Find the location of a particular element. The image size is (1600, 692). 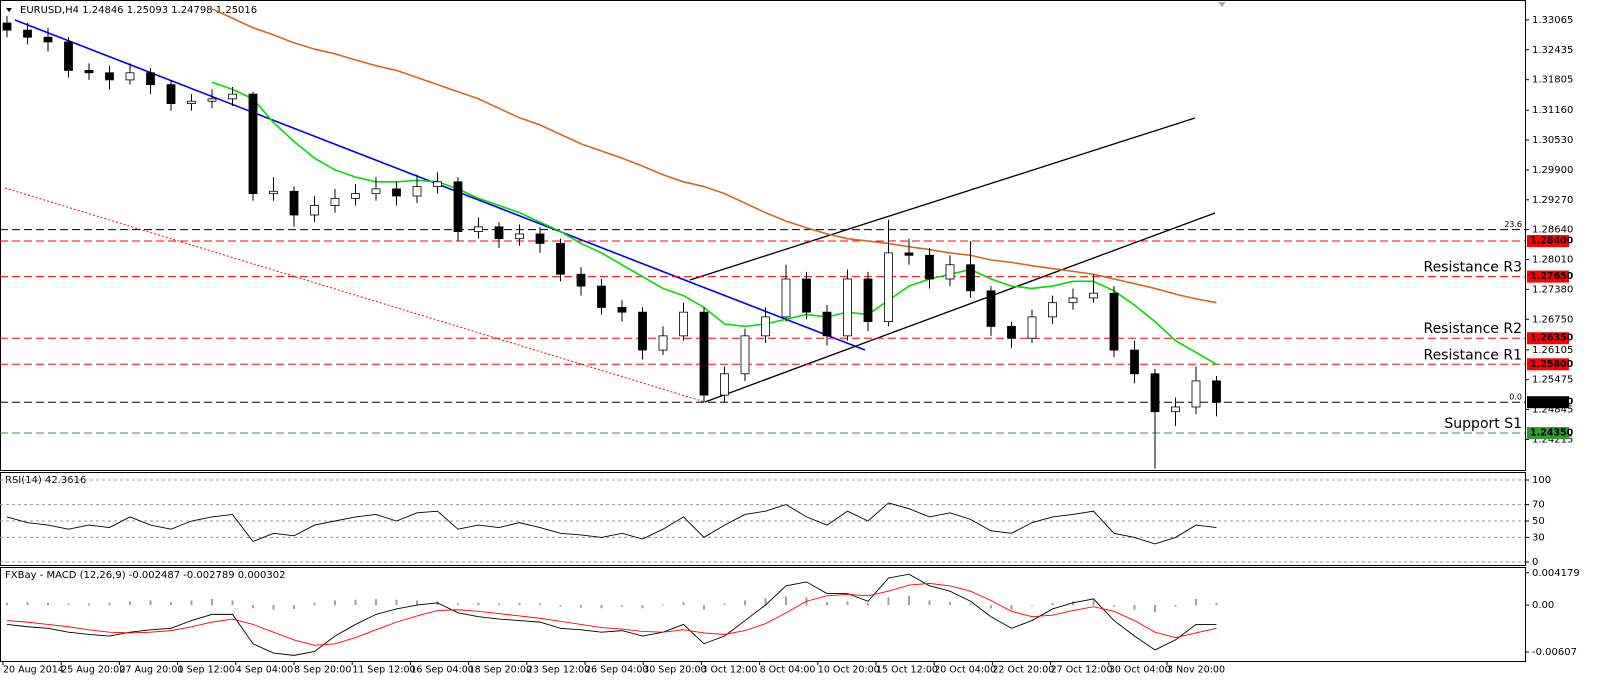

x-tick-label: 27 Oct 12:00 is located at coordinates (1082, 670).